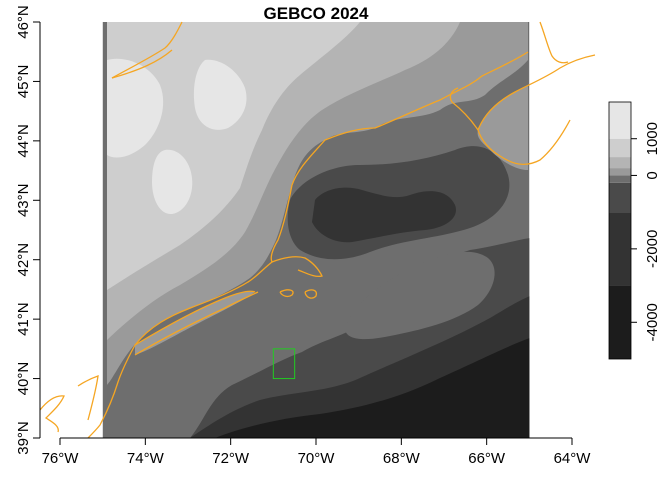  I want to click on colorbar-tick-label: -4000, so click(652, 322).